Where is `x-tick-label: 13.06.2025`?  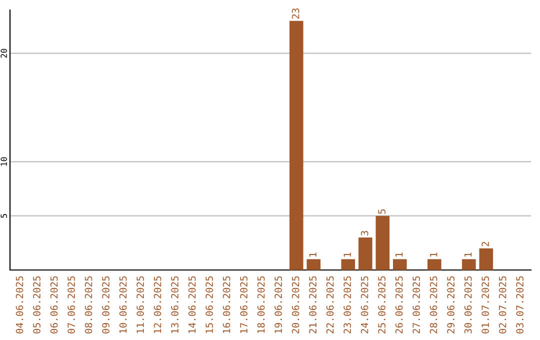
x-tick-label: 13.06.2025 is located at coordinates (174, 304).